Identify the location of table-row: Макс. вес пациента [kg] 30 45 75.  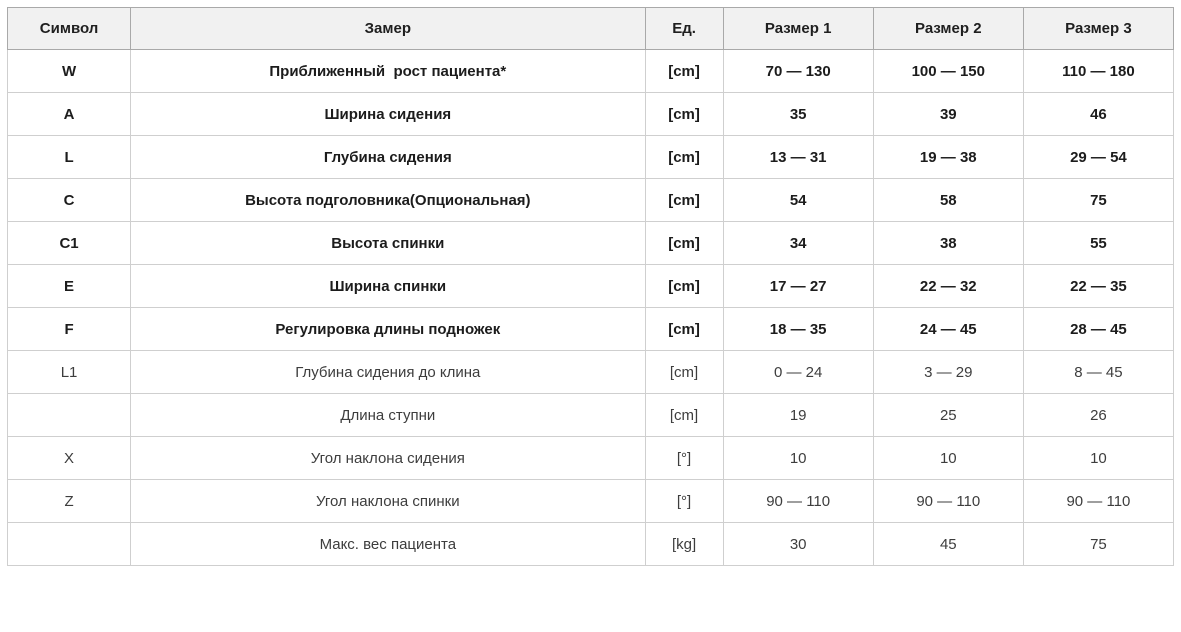
(590, 544).